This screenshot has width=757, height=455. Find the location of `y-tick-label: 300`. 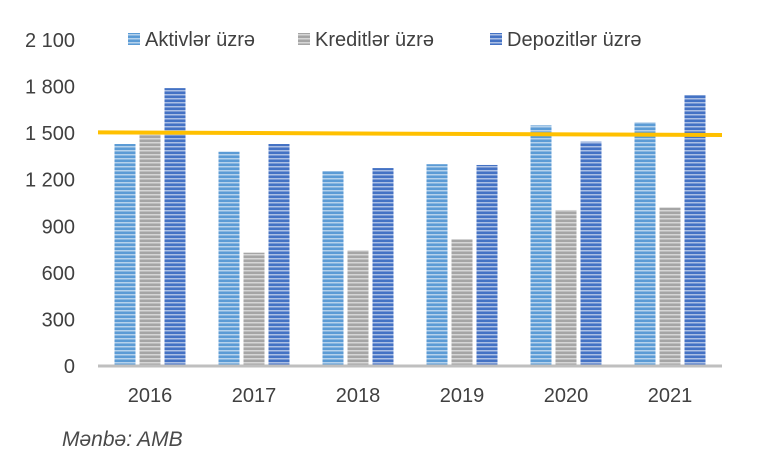

y-tick-label: 300 is located at coordinates (58, 320).